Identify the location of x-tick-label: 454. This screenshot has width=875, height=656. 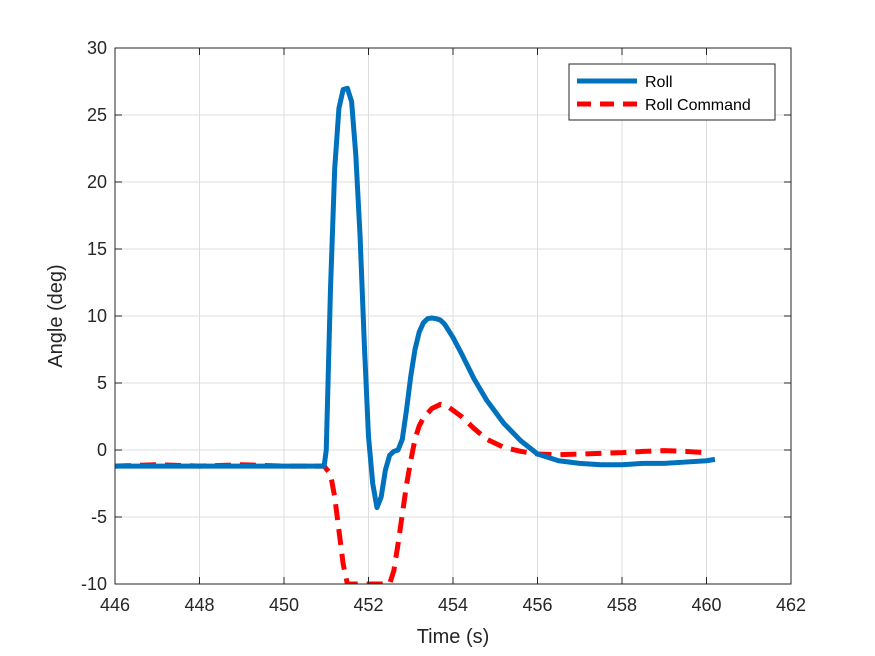
(453, 605).